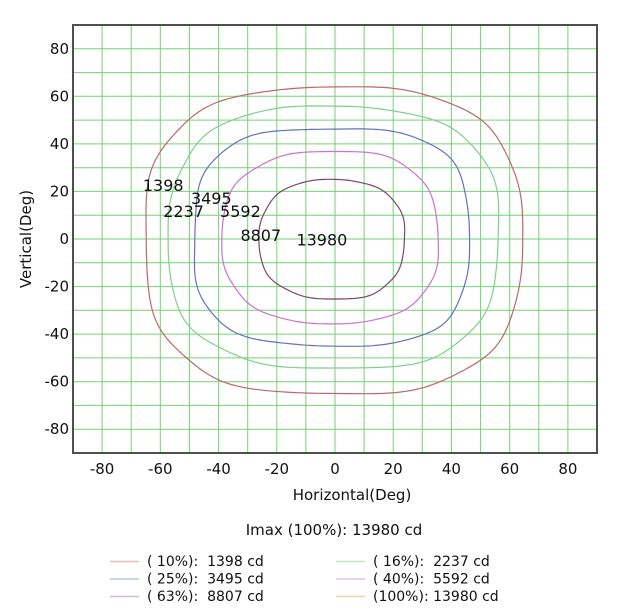 The height and width of the screenshot is (612, 640). Describe the element at coordinates (64, 239) in the screenshot. I see `y-tick-label: 0` at that location.